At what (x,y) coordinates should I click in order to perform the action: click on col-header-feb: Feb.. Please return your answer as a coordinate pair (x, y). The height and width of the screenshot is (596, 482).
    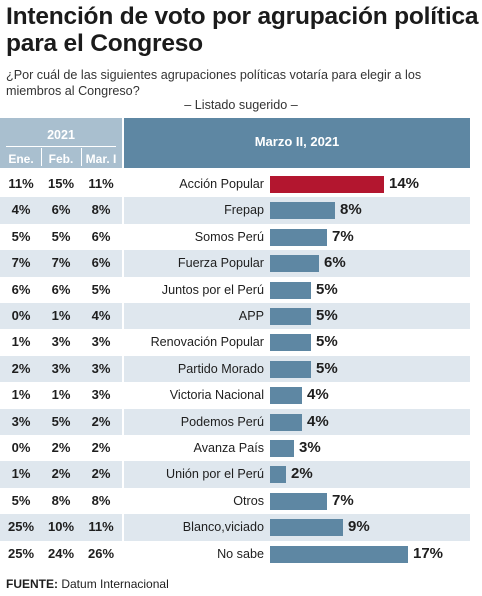
    Looking at the image, I should click on (61, 159).